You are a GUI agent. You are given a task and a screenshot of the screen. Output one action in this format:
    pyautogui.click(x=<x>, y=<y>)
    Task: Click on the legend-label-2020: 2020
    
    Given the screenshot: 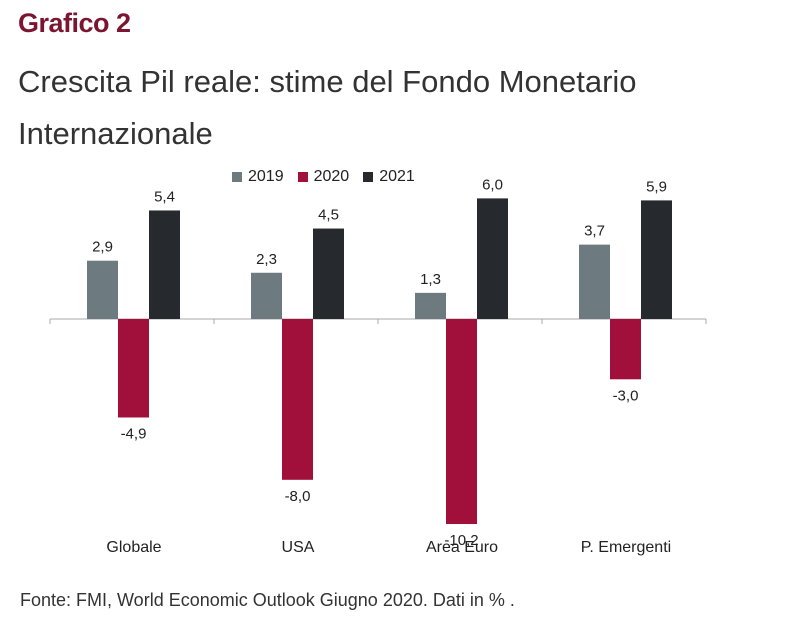 What is the action you would take?
    pyautogui.click(x=331, y=176)
    